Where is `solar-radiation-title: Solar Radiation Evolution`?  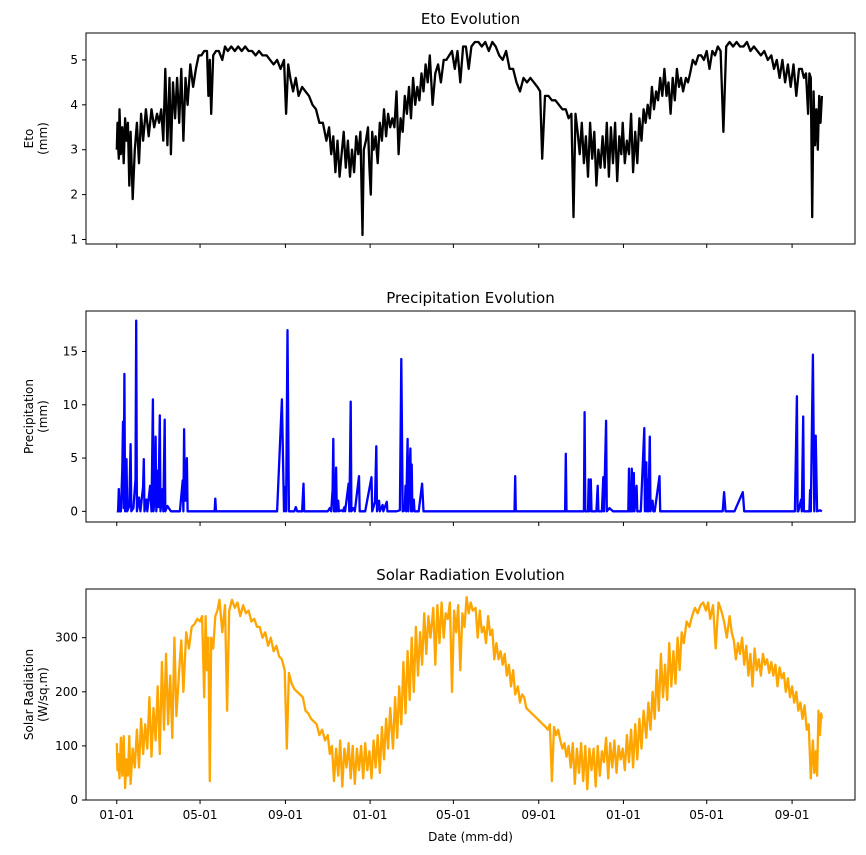 solar-radiation-title: Solar Radiation Evolution is located at coordinates (470, 575).